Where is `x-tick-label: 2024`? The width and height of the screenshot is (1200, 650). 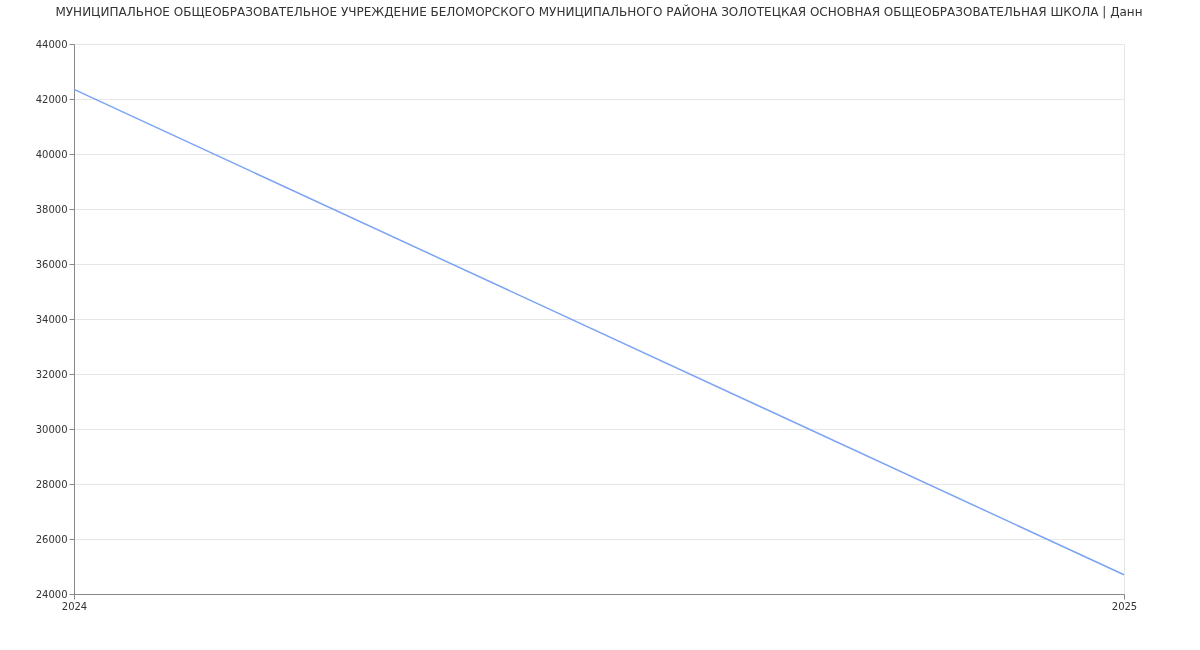 x-tick-label: 2024 is located at coordinates (74, 606).